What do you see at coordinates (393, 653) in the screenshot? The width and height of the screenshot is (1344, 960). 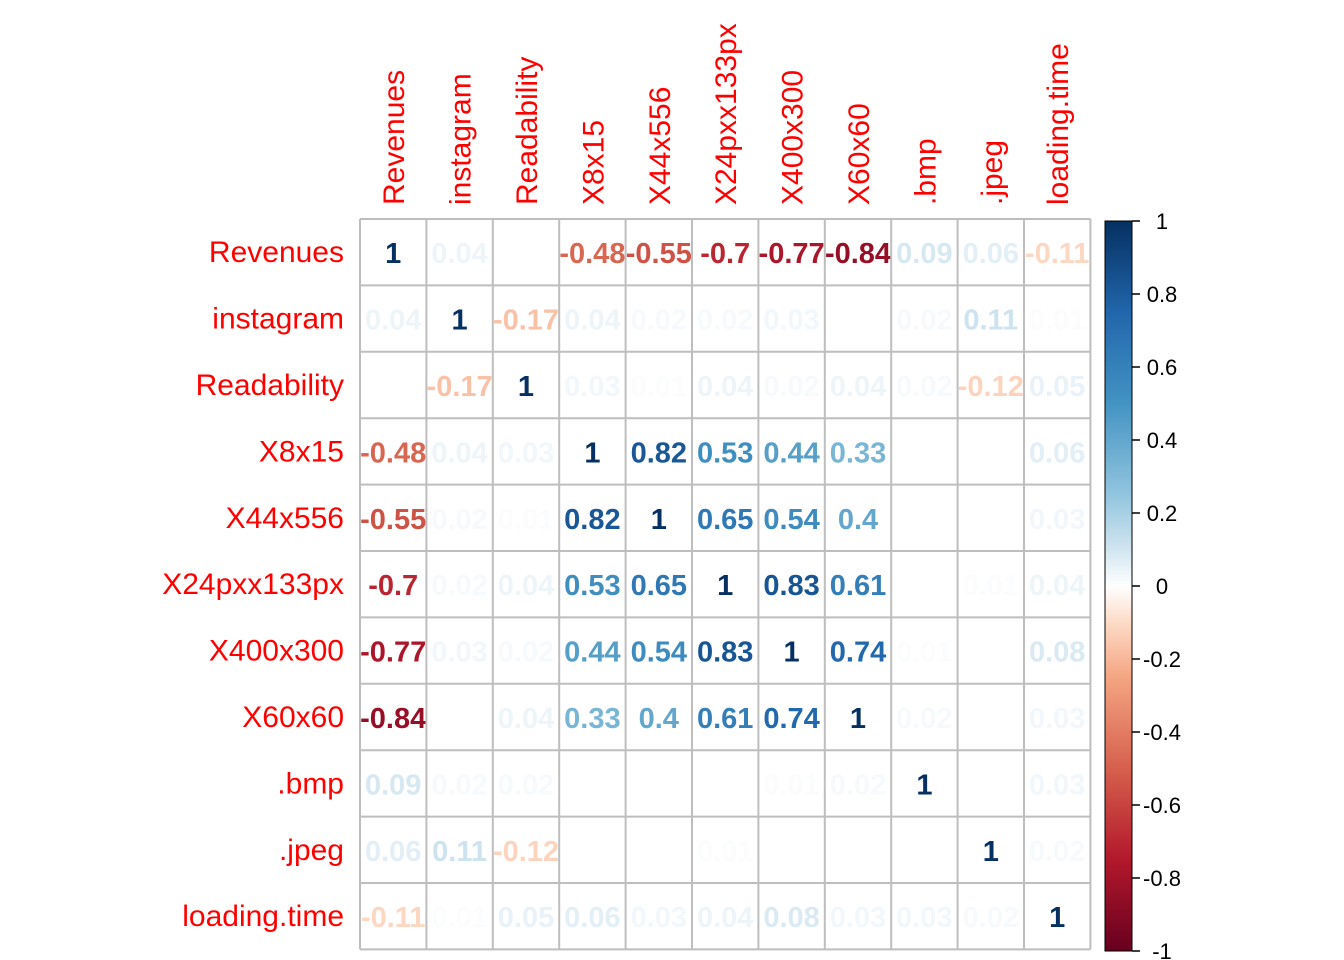 I see `matrix-cell-value: -0.77` at bounding box center [393, 653].